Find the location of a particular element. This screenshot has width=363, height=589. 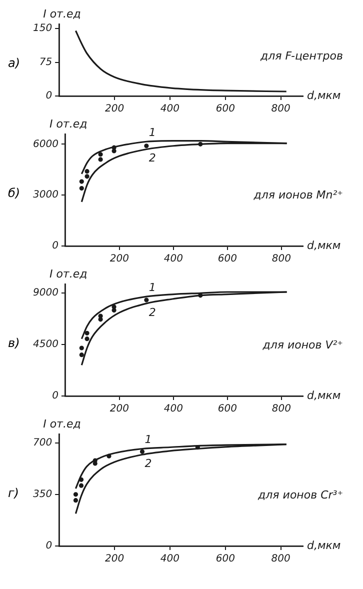

text: б) is located at coordinates (15, 193).